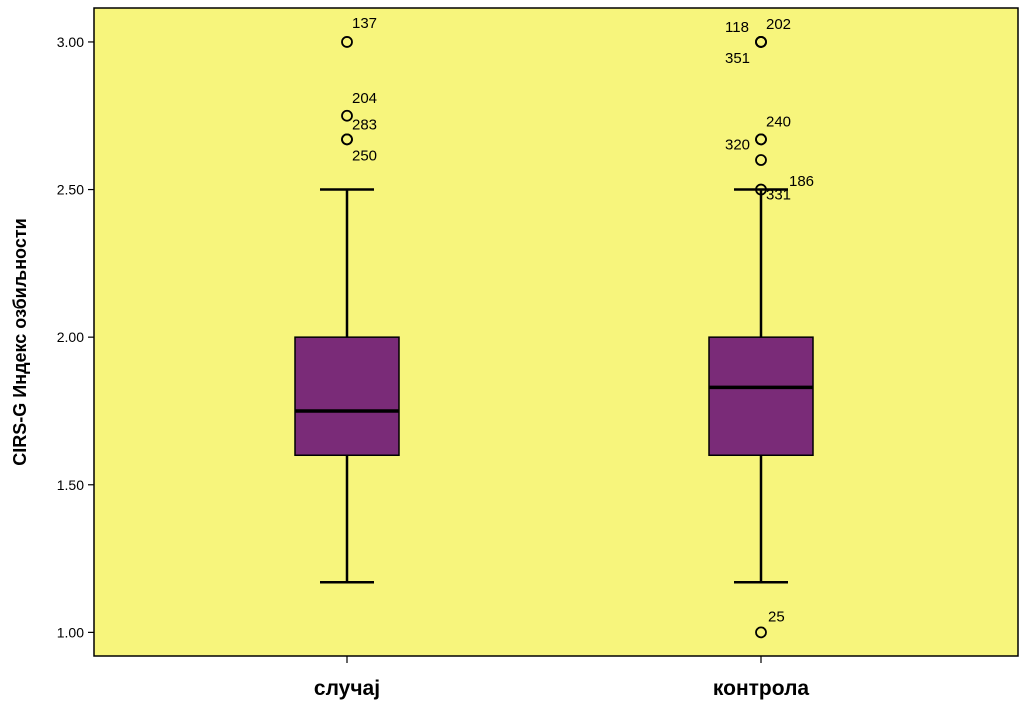 The height and width of the screenshot is (704, 1024). What do you see at coordinates (776, 616) in the screenshot?
I see `outlier-label: 25` at bounding box center [776, 616].